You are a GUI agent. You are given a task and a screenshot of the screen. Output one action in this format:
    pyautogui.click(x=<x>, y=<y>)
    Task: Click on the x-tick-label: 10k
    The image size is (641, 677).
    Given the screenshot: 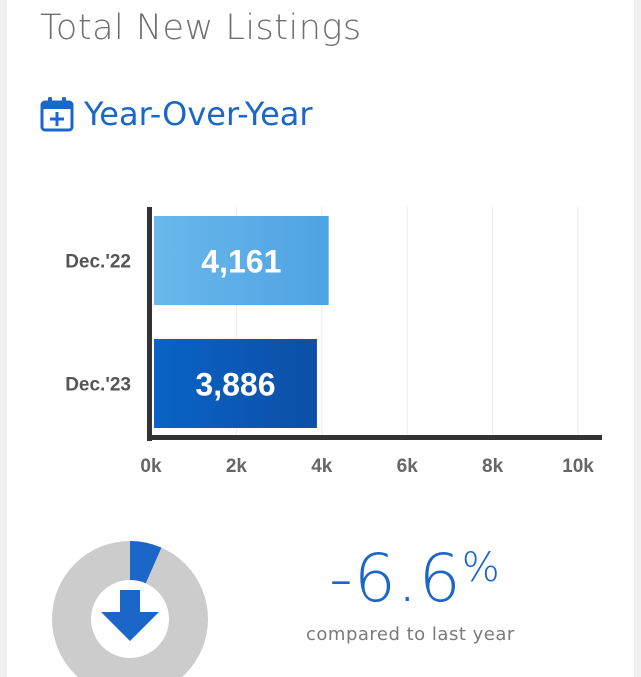 What is the action you would take?
    pyautogui.click(x=578, y=466)
    